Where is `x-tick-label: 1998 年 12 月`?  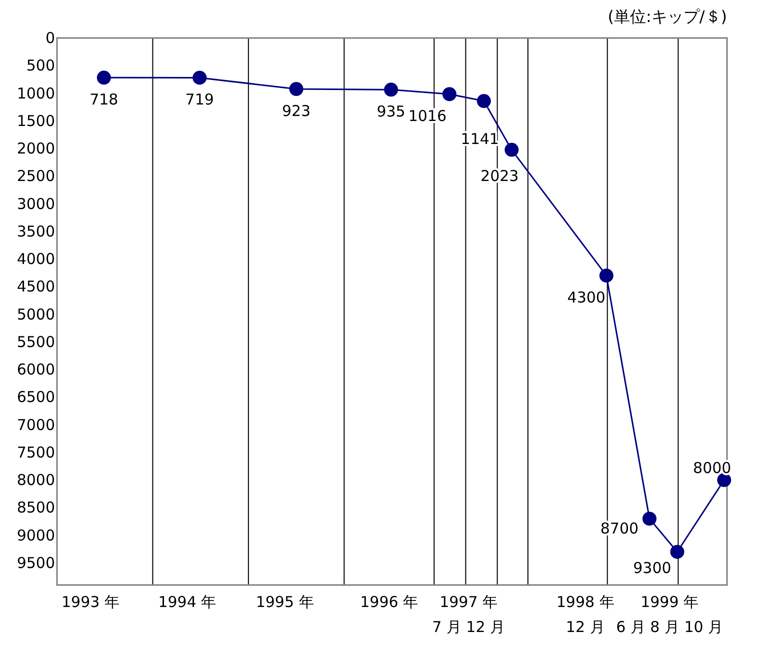 x-tick-label: 1998 年 12 月 is located at coordinates (585, 614).